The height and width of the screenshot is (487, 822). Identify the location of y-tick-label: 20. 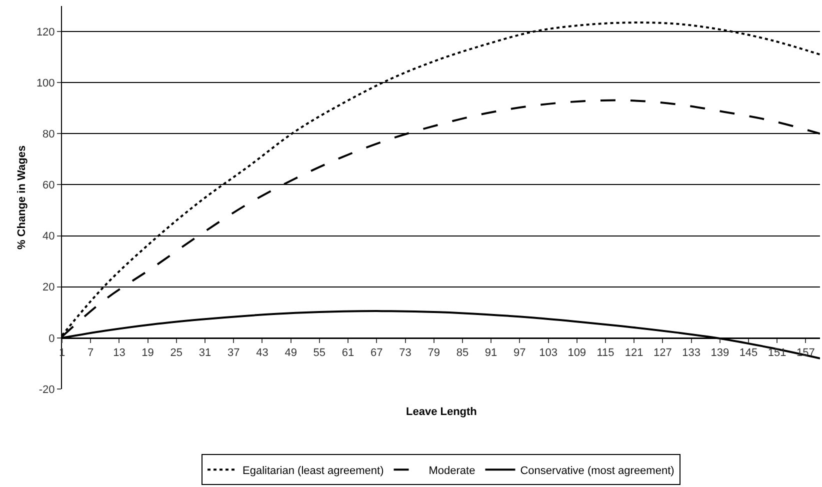
(48, 288).